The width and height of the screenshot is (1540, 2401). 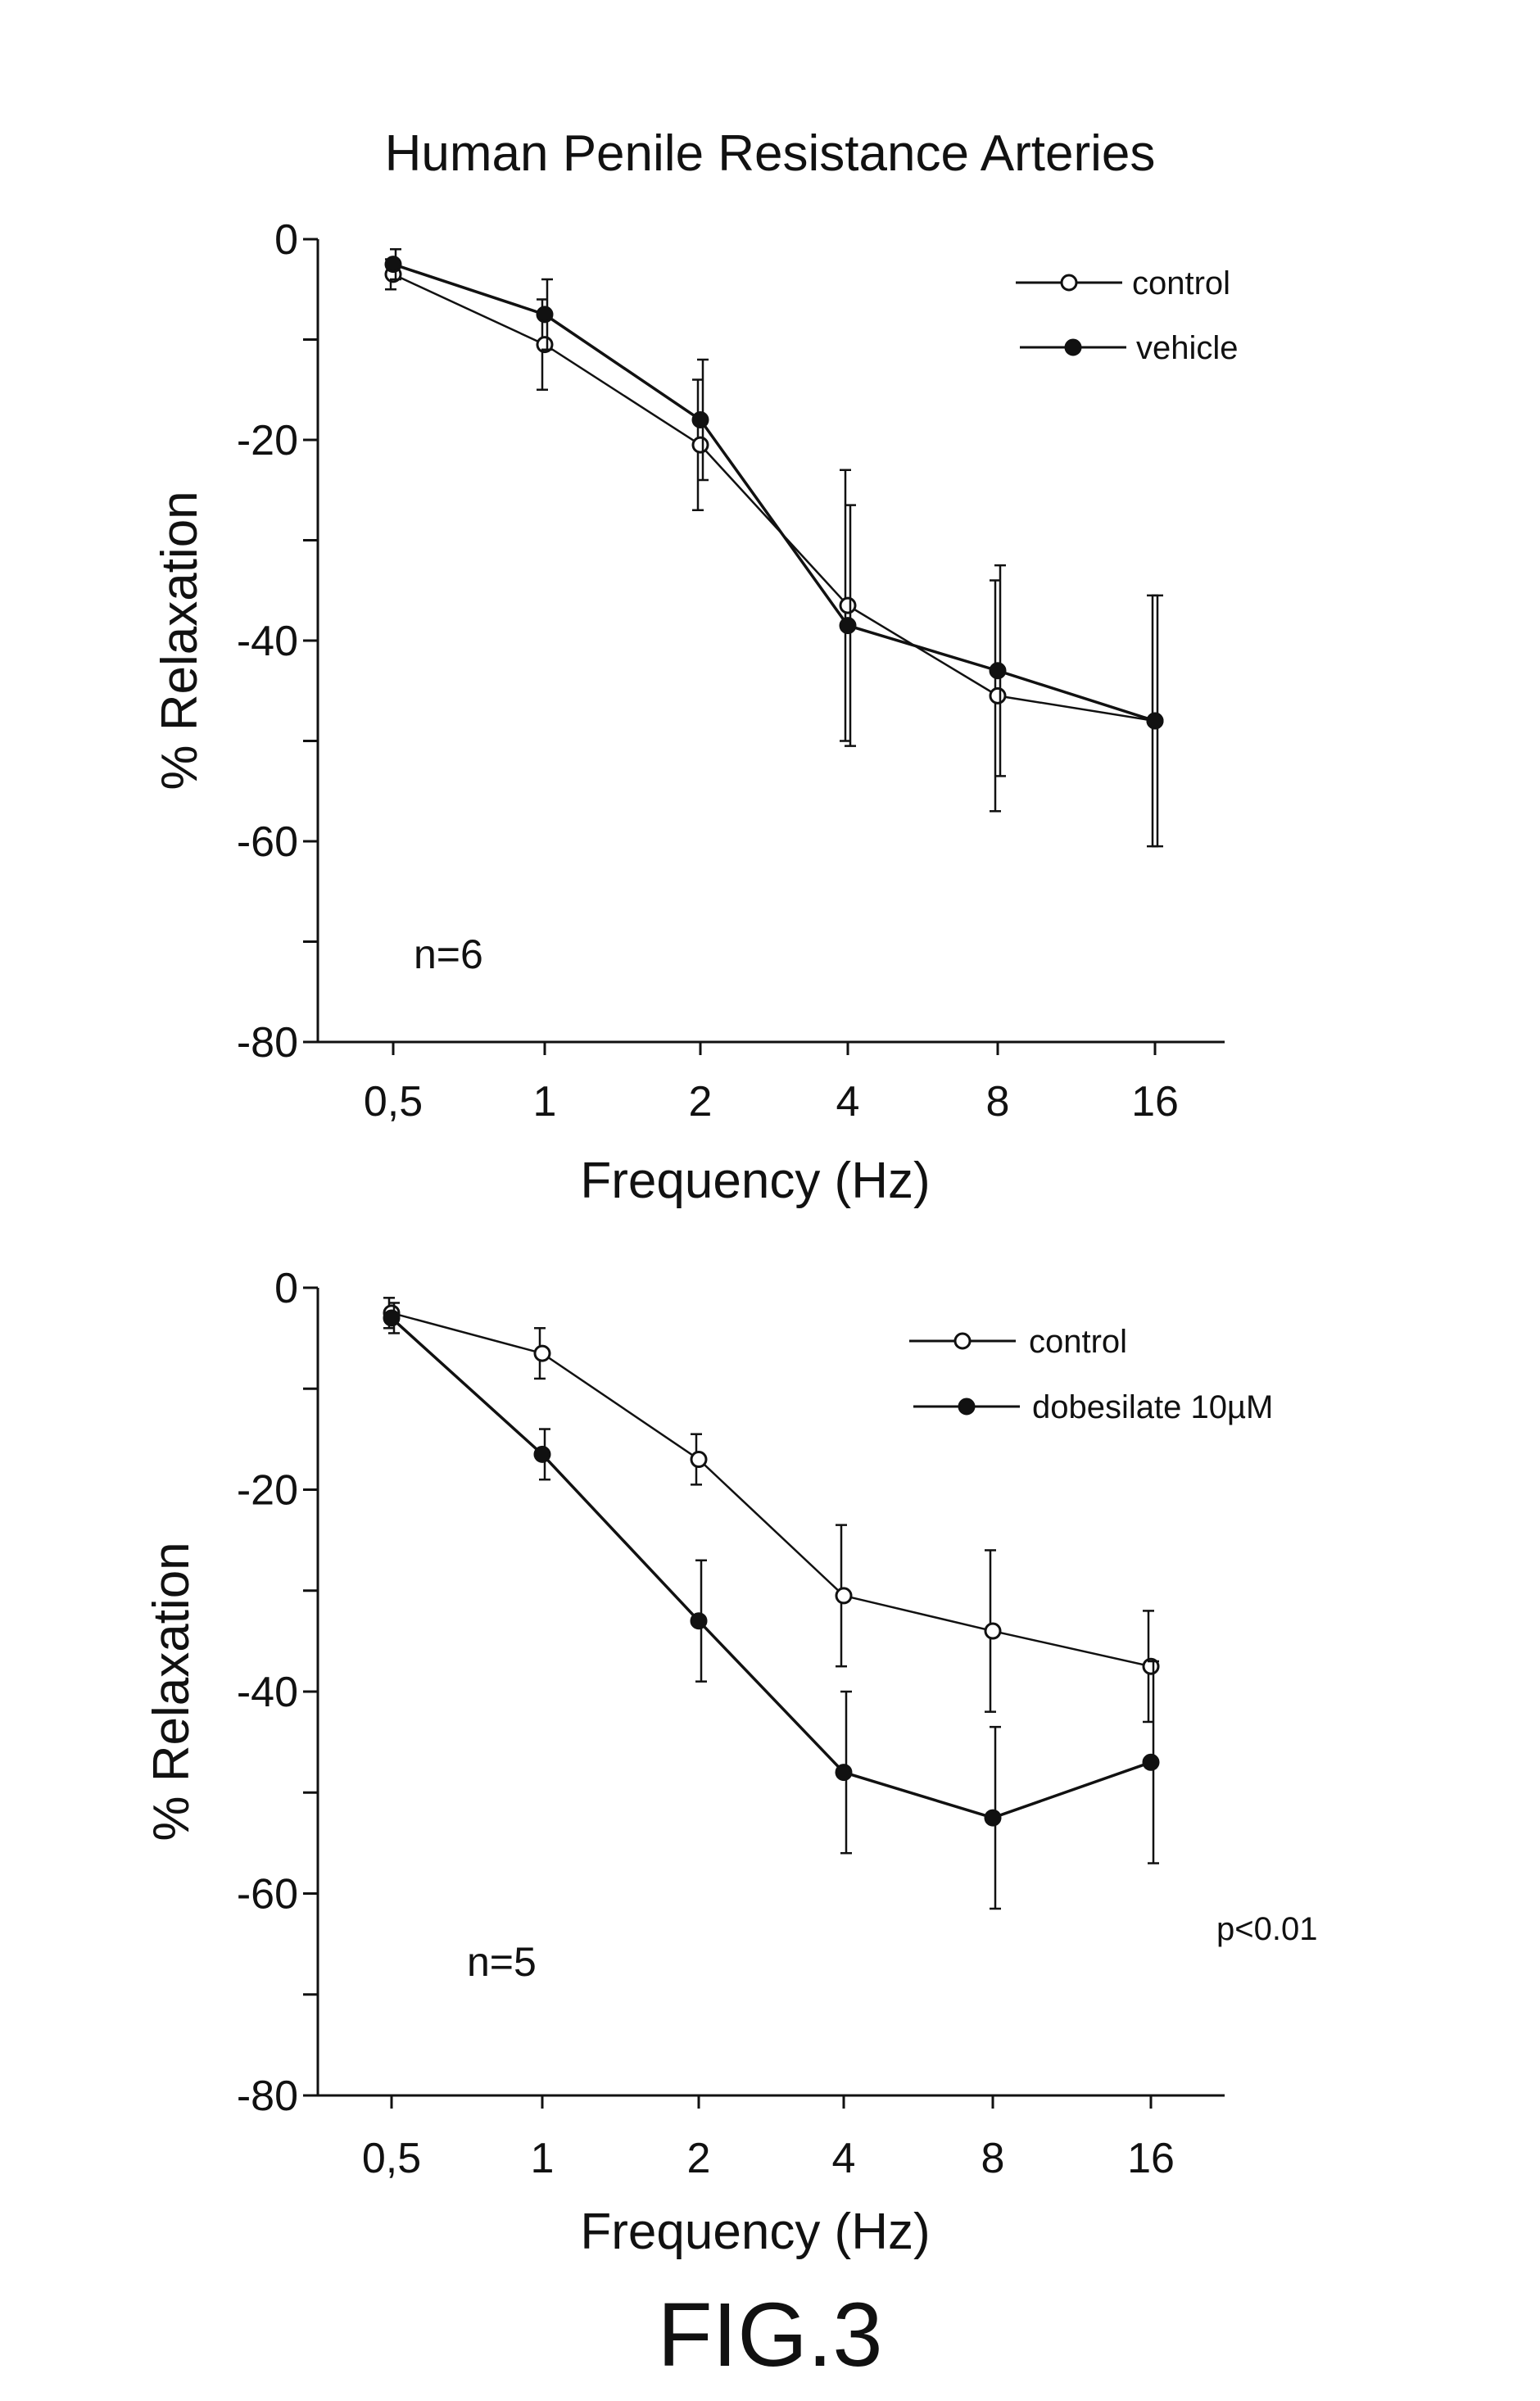 What do you see at coordinates (448, 954) in the screenshot?
I see `sample-size-note: n=6` at bounding box center [448, 954].